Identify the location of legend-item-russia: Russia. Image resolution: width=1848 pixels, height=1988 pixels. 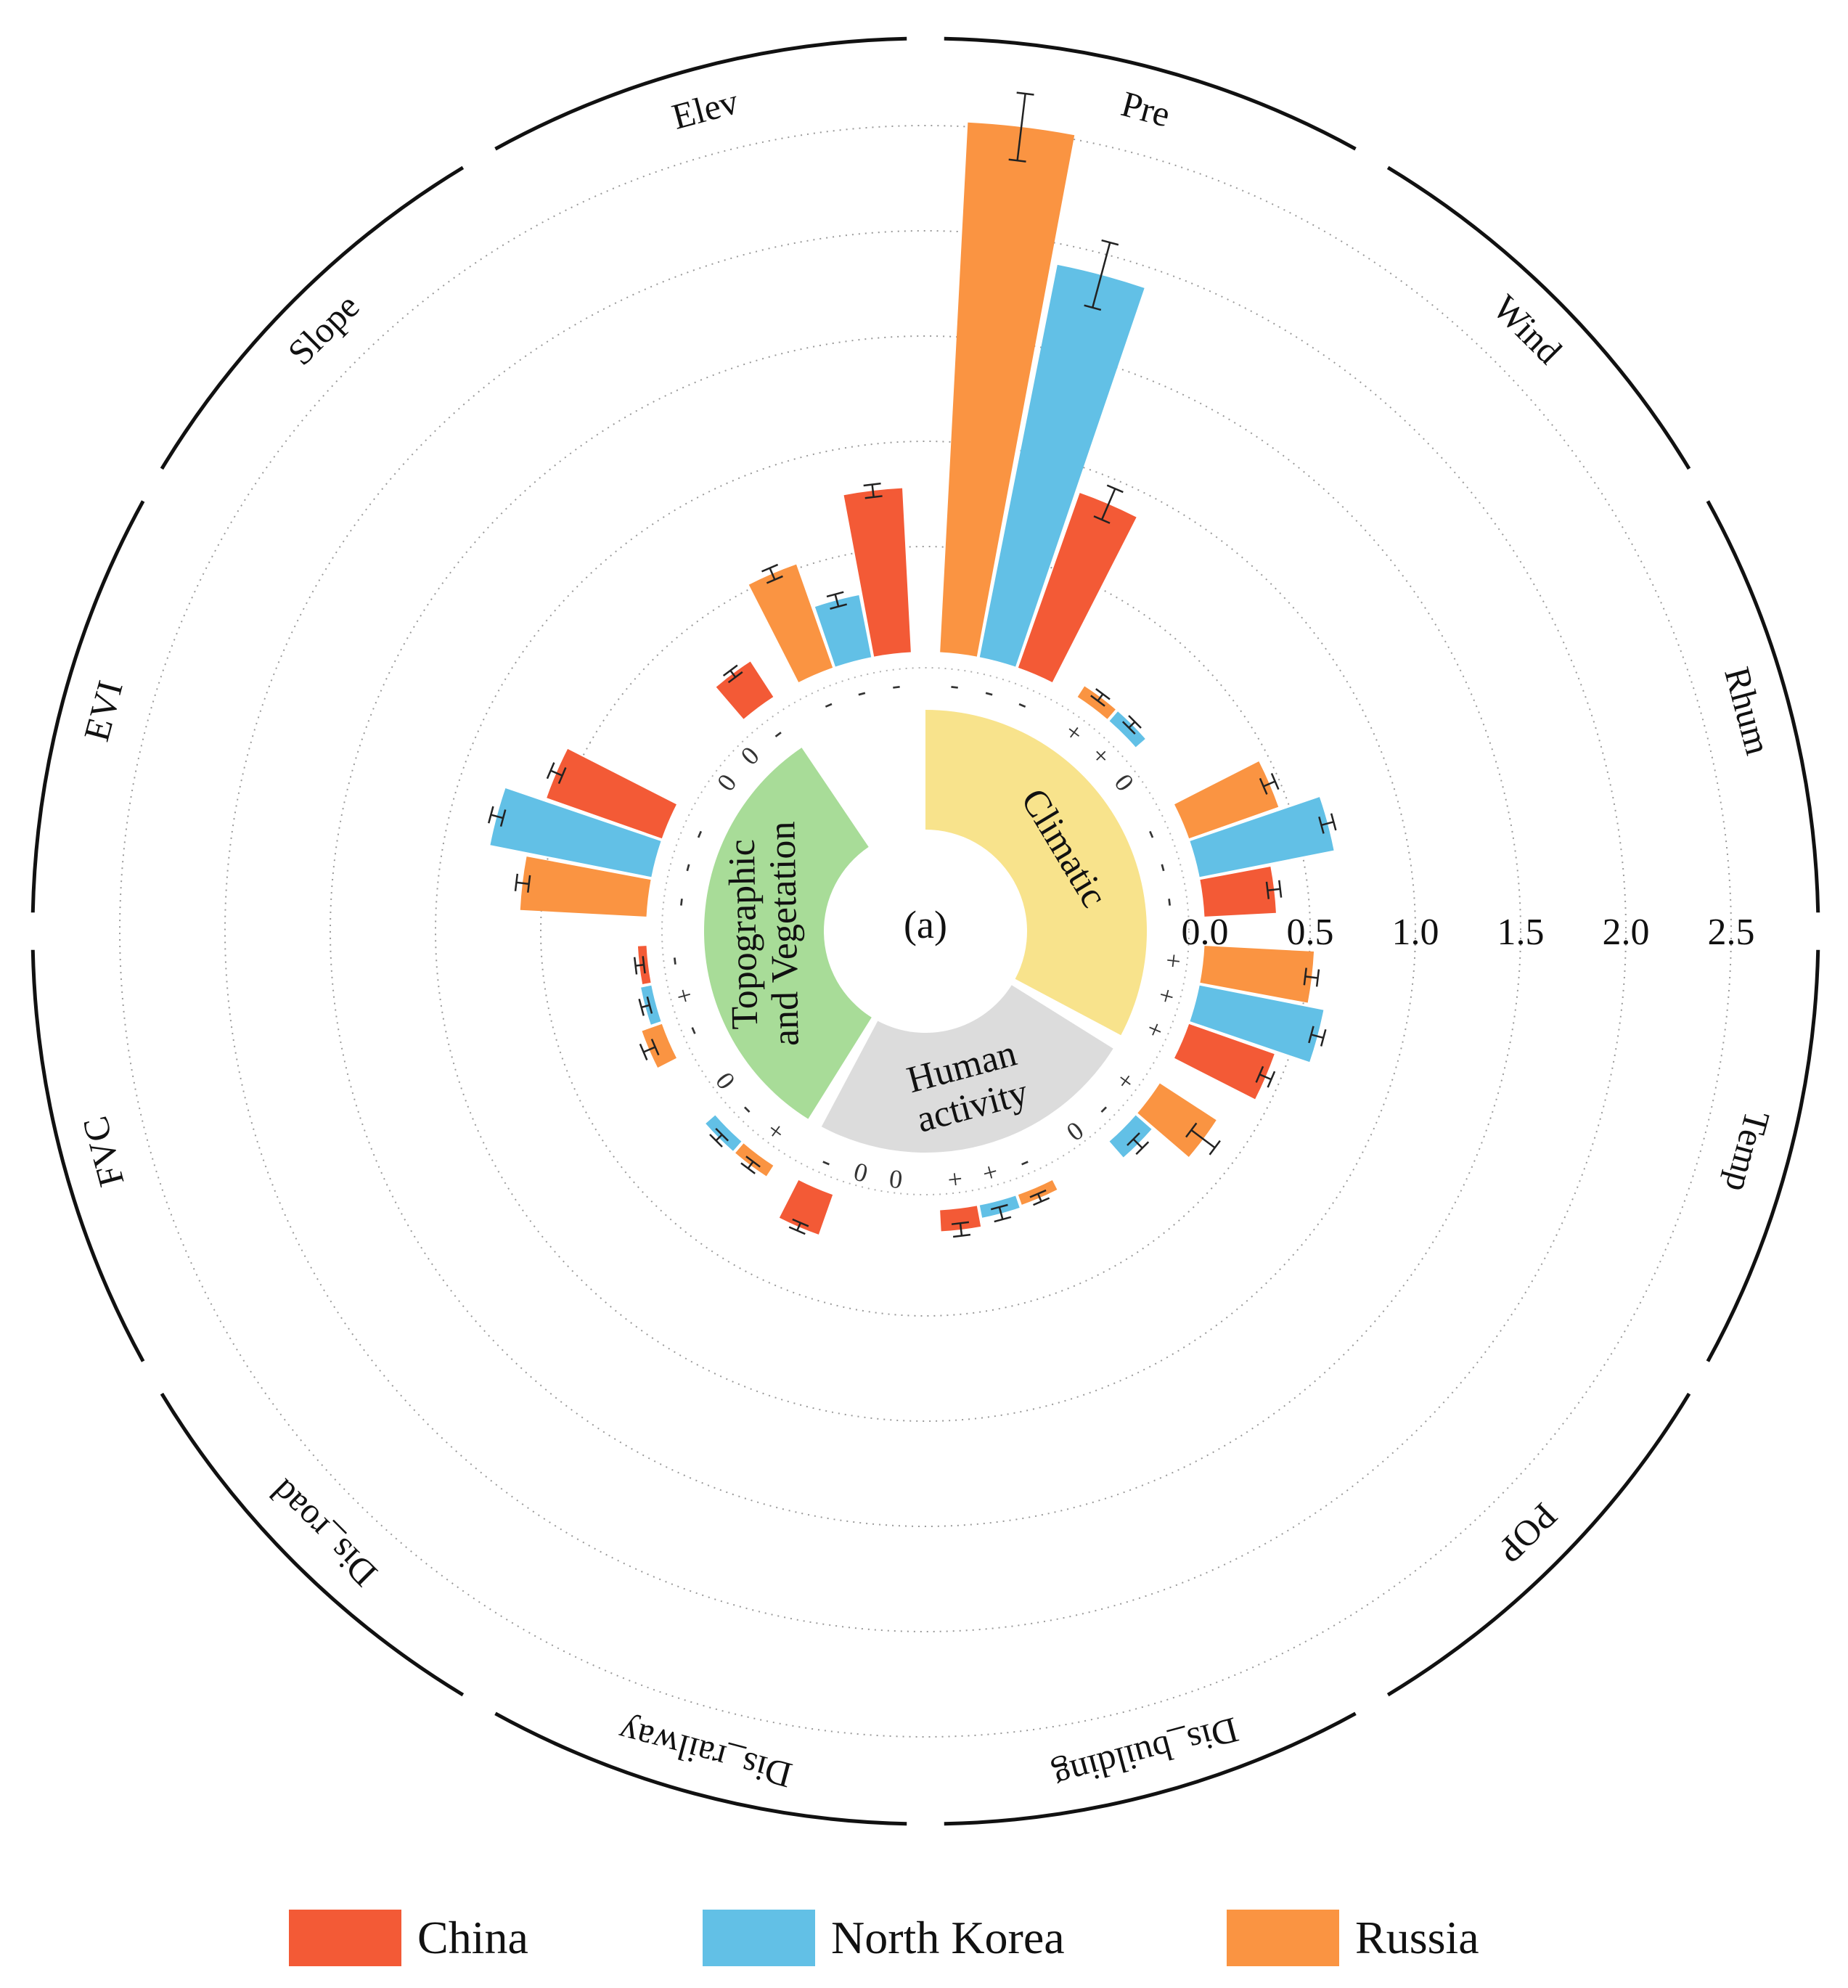
(1353, 1938).